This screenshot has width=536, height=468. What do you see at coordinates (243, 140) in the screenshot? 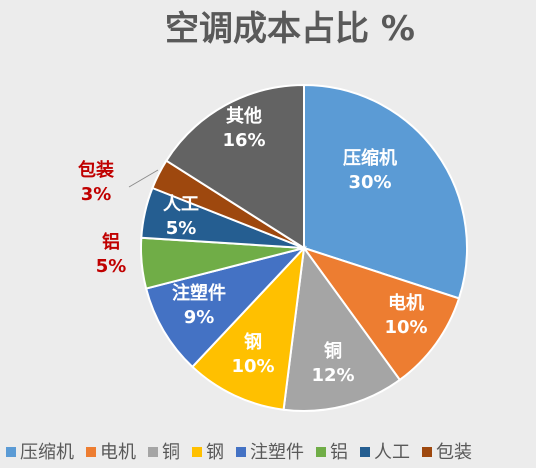
I see `slice-value-label: 16%` at bounding box center [243, 140].